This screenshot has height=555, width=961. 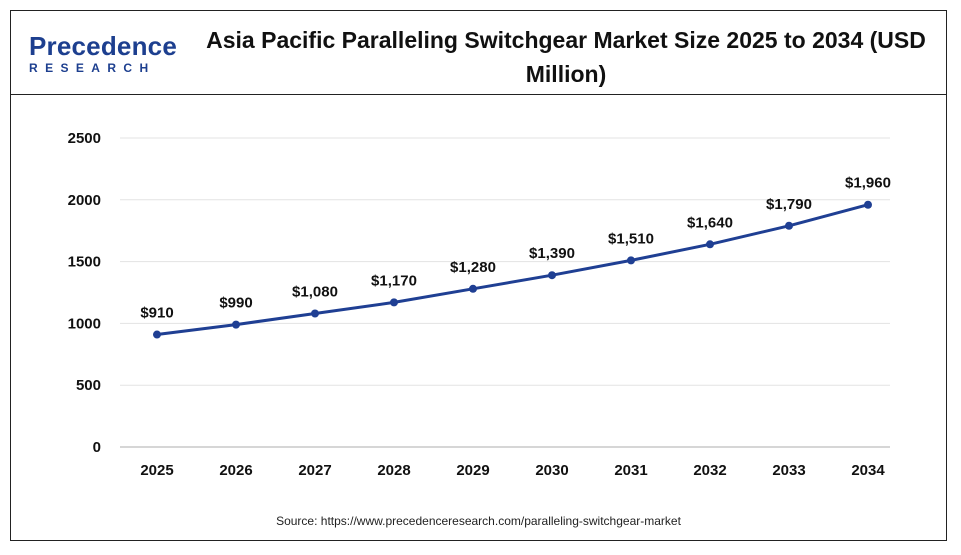 What do you see at coordinates (394, 280) in the screenshot?
I see `data-label: $1,170` at bounding box center [394, 280].